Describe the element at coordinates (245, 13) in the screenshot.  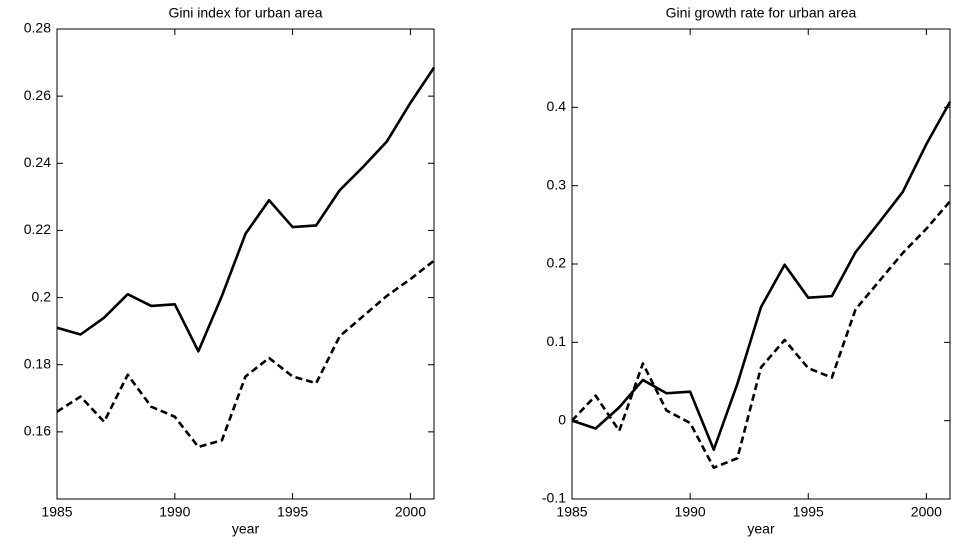
I see `chart-title: Gini index for urban area` at that location.